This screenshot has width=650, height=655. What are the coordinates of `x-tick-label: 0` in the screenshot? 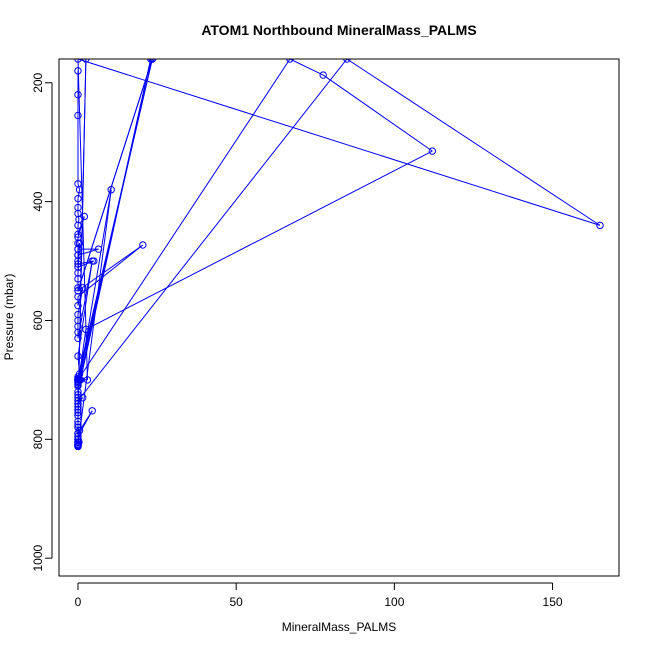 It's located at (78, 602).